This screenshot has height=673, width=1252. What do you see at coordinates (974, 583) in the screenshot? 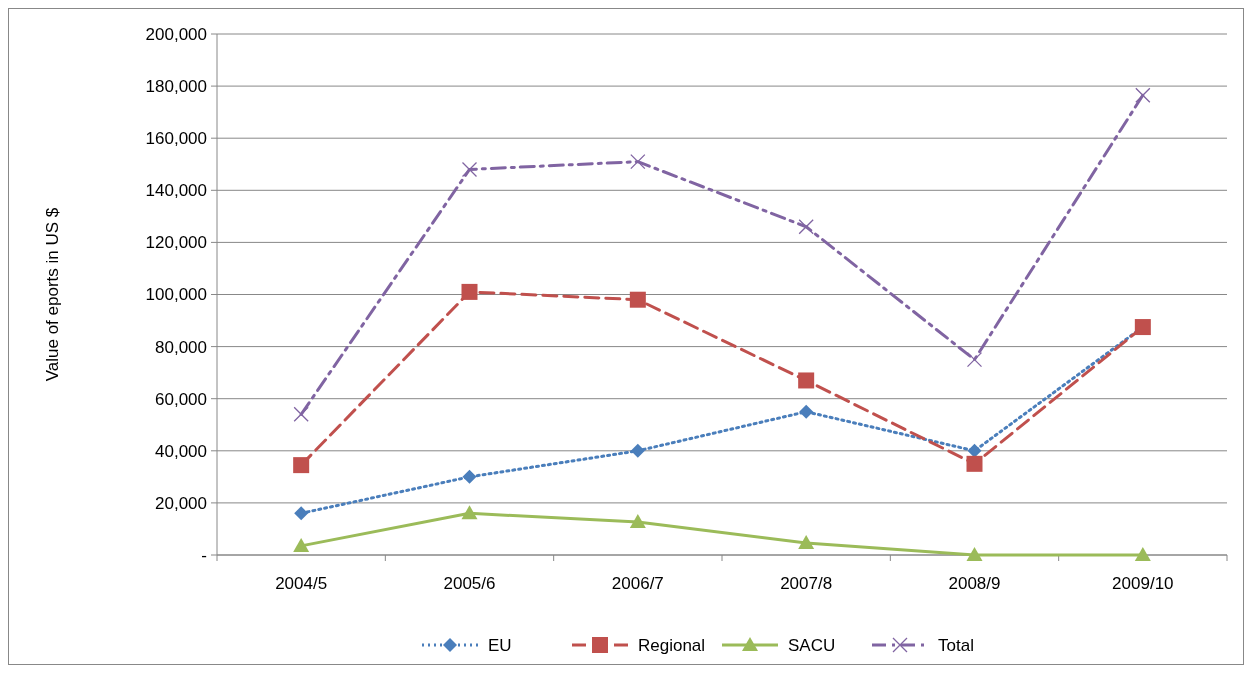
I see `x-tick-label: 2008/9` at bounding box center [974, 583].